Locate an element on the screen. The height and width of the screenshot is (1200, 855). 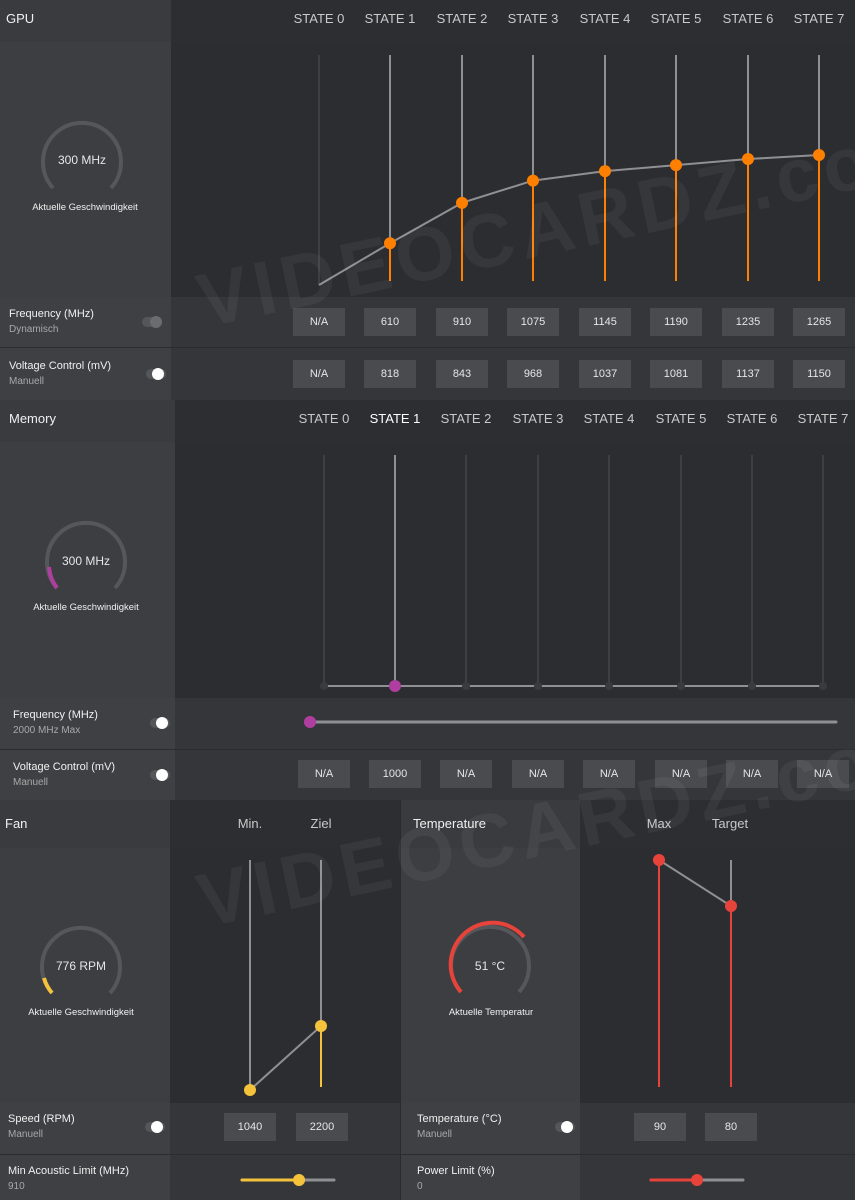
gpu-state-2-label: STATE 2 is located at coordinates (462, 18).